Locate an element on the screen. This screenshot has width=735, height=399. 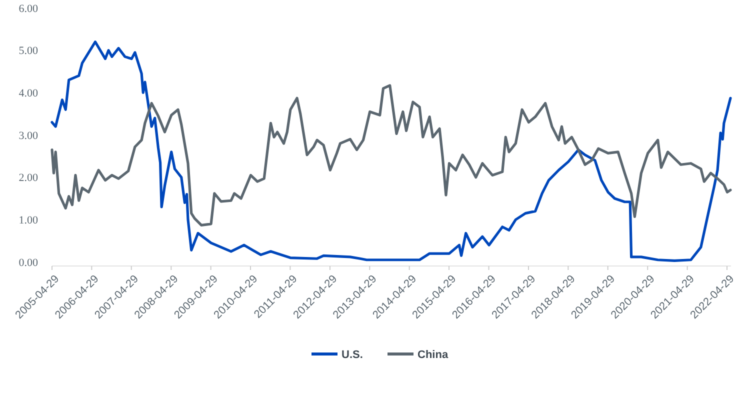
y-tick-label: 1.00 is located at coordinates (28, 220).